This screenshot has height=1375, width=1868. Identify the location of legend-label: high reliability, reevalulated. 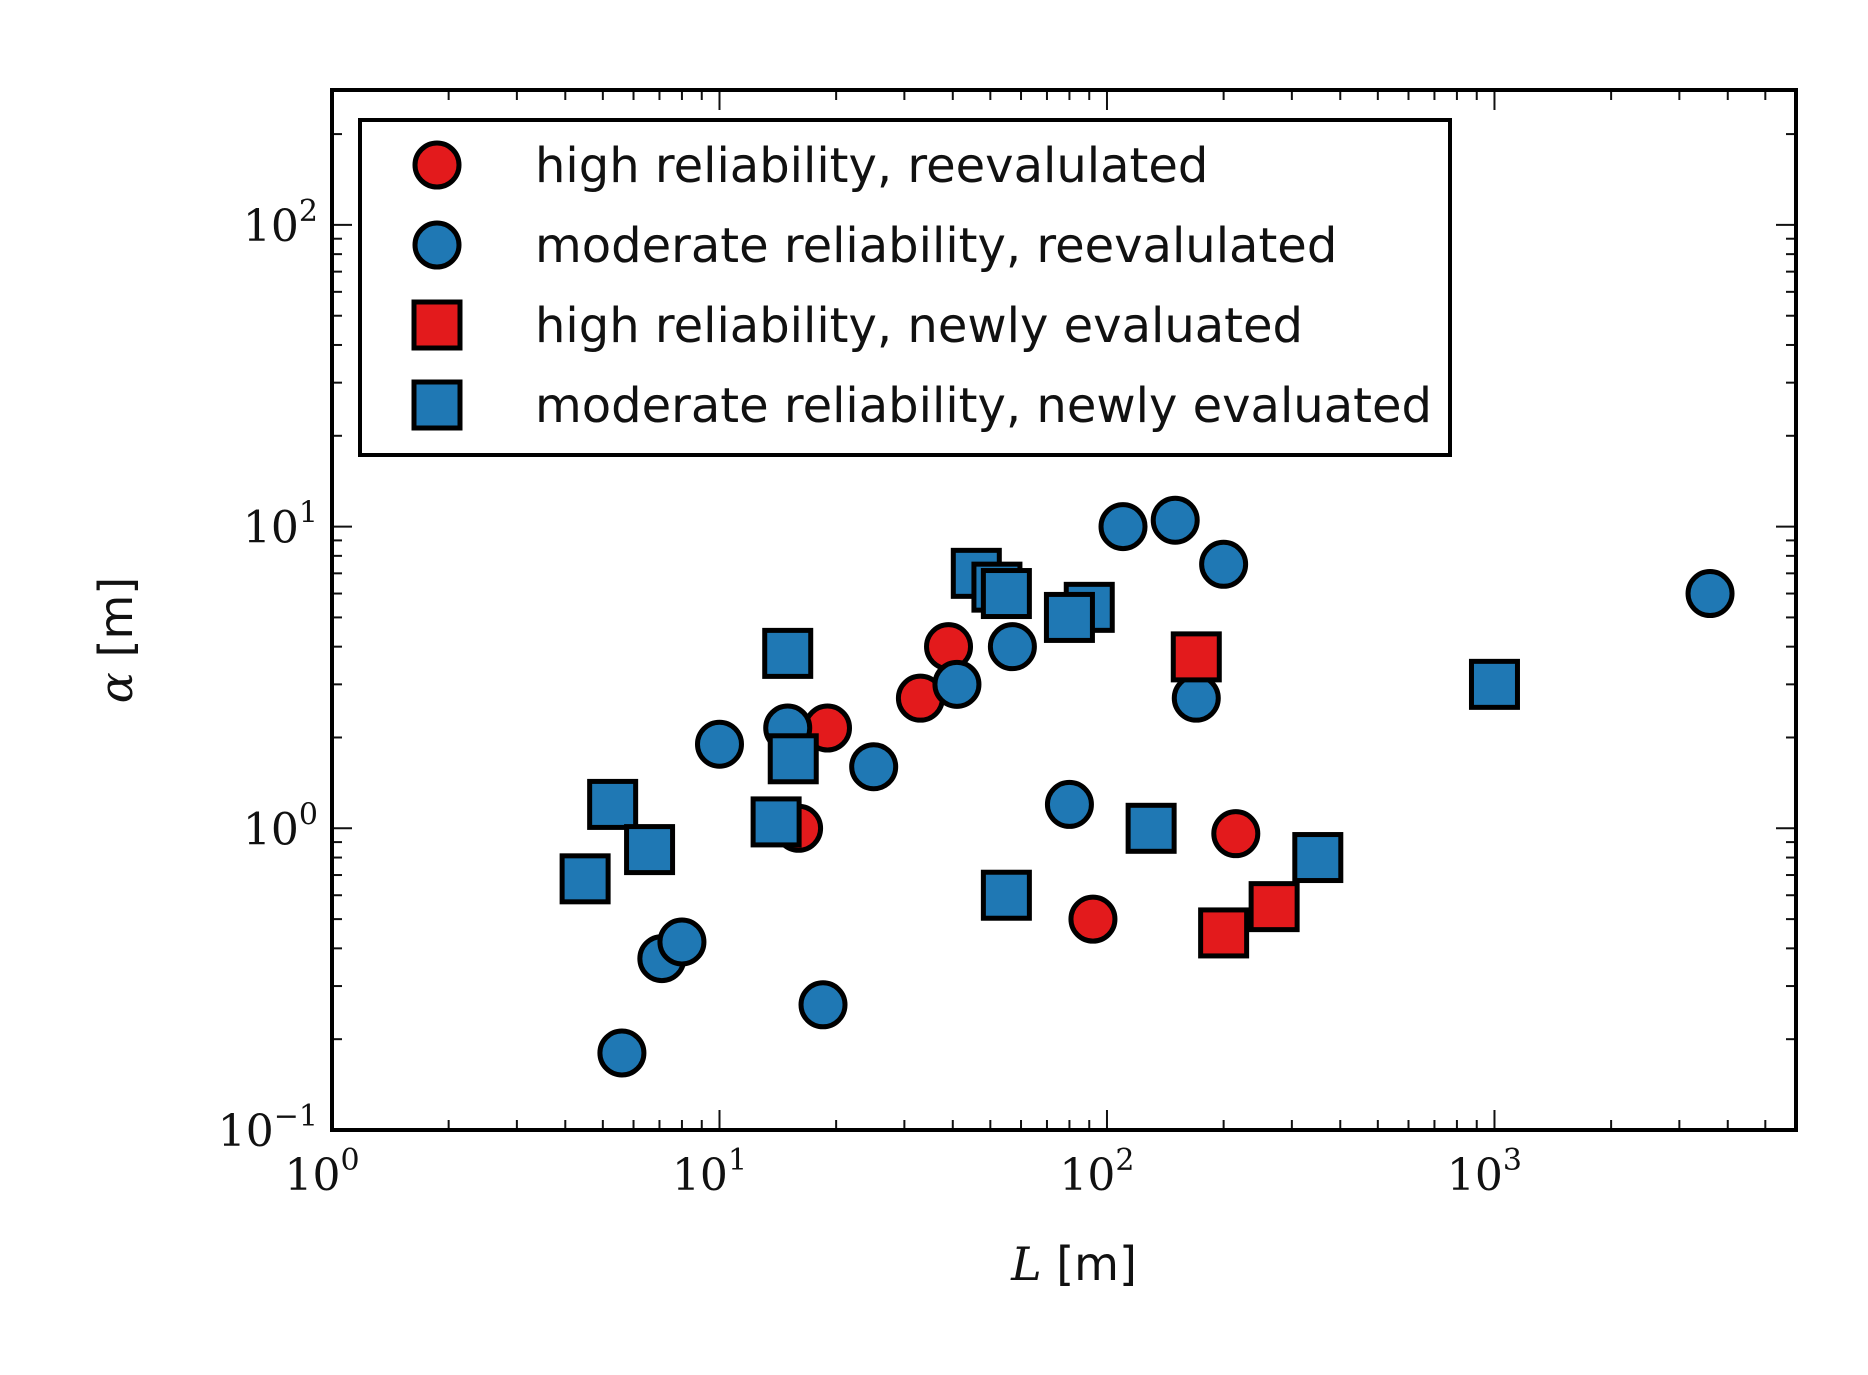
(871, 166).